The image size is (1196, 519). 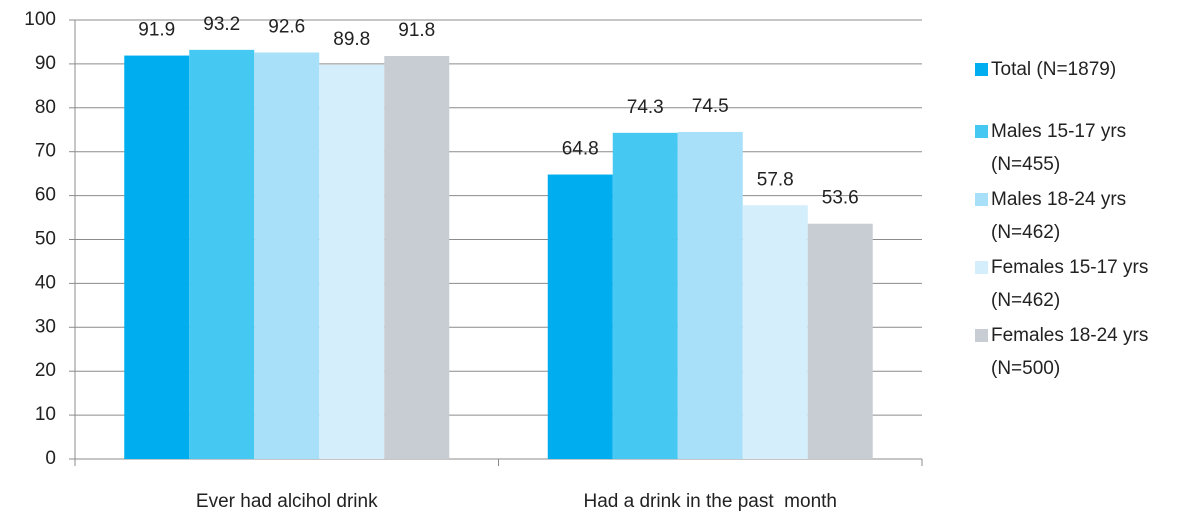 I want to click on y-tick-label: 100, so click(x=40, y=19).